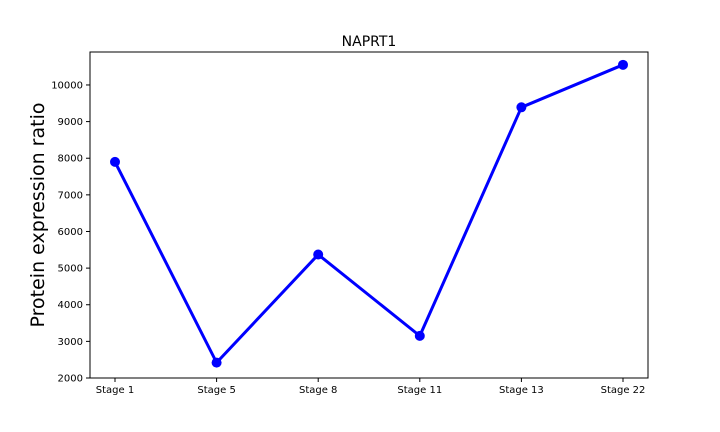  Describe the element at coordinates (623, 390) in the screenshot. I see `x-tick-label: Stage 22` at that location.